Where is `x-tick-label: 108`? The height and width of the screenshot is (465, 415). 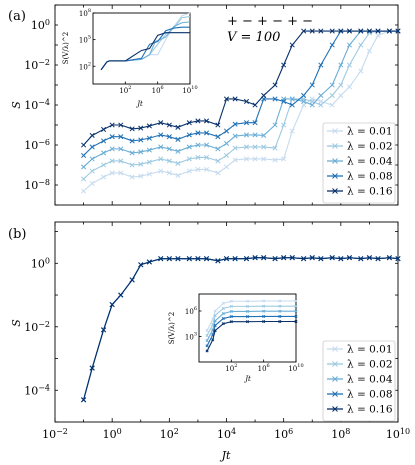
x-tick-label: 108 is located at coordinates (340, 434).